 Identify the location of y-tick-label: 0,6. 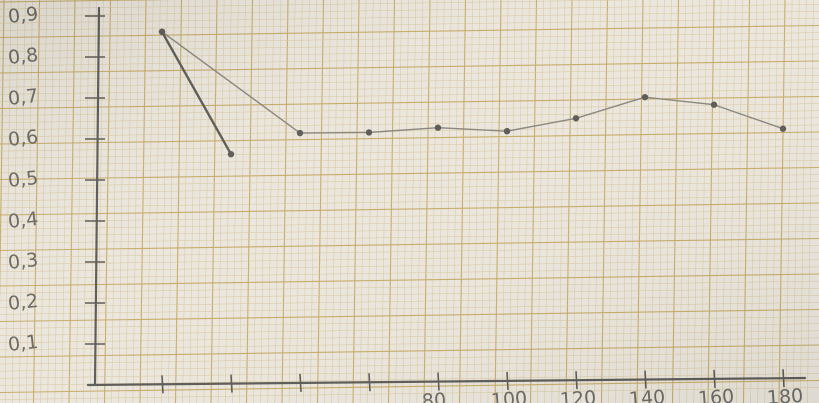
(23, 138).